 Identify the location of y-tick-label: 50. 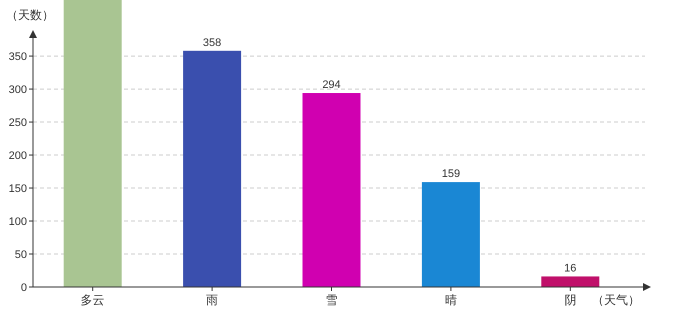
(20, 255).